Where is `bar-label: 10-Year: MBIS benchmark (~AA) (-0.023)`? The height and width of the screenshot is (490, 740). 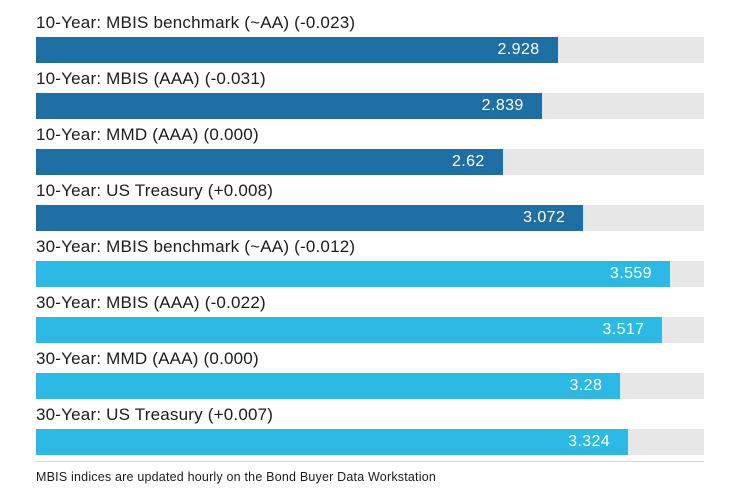 bar-label: 10-Year: MBIS benchmark (~AA) (-0.023) is located at coordinates (196, 22).